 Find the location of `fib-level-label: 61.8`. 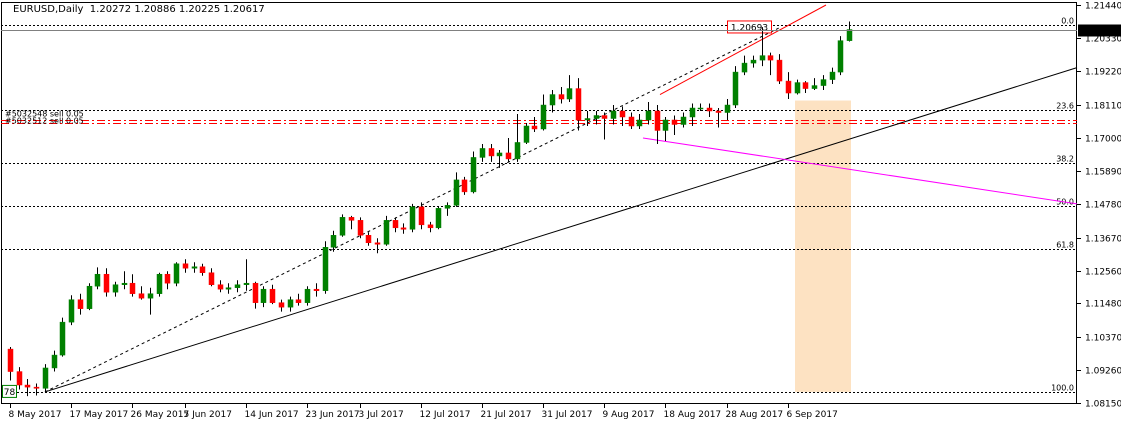

fib-level-label: 61.8 is located at coordinates (1065, 245).